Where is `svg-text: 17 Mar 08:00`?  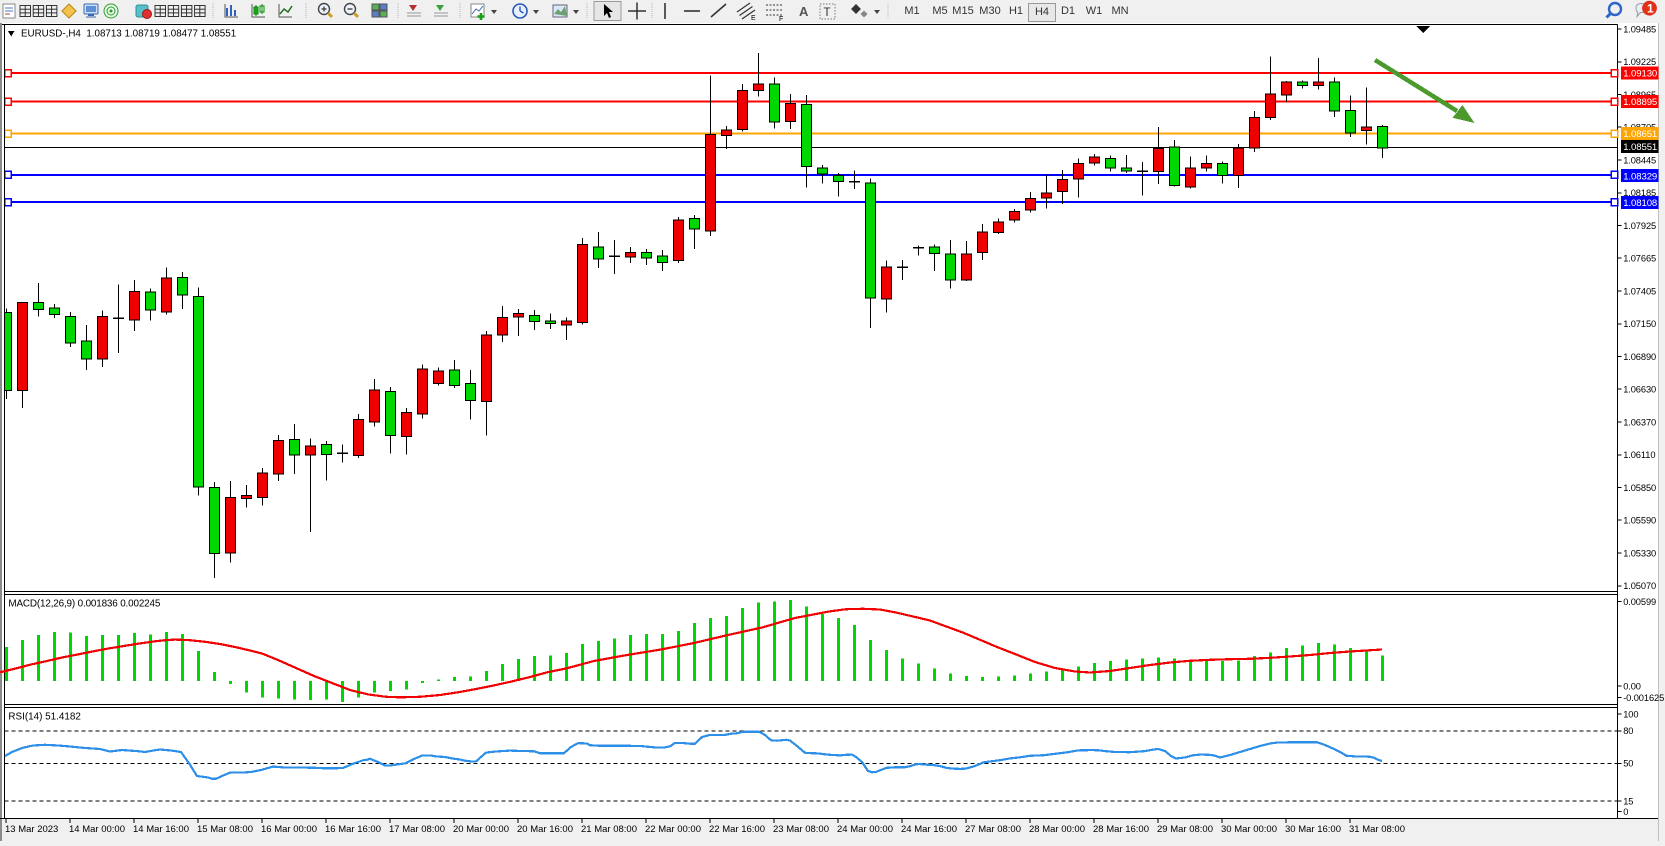
svg-text: 17 Mar 08:00 is located at coordinates (417, 829).